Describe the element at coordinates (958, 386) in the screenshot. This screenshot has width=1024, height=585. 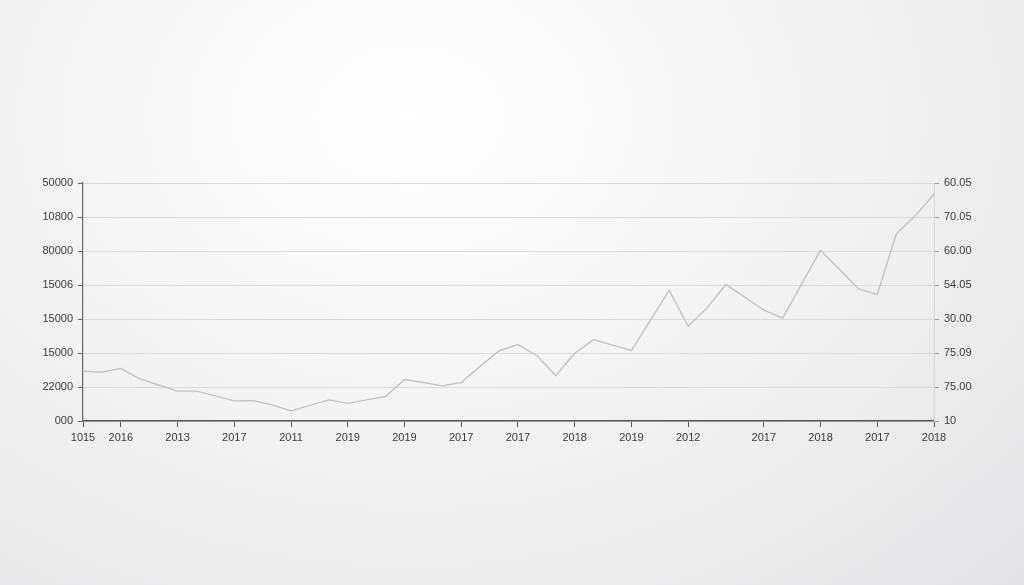
I see `category-label: 75.00` at that location.